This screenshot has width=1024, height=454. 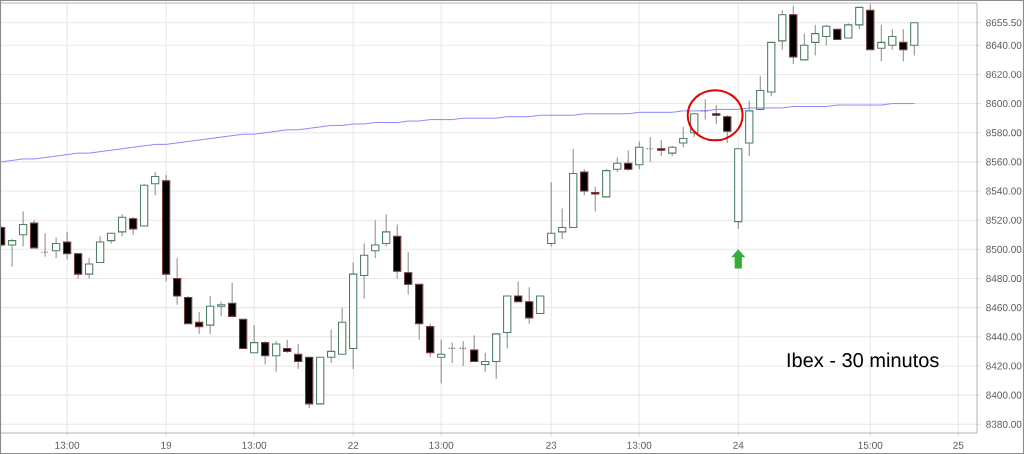 What do you see at coordinates (1004, 133) in the screenshot?
I see `y-tick-label: 8580.00` at bounding box center [1004, 133].